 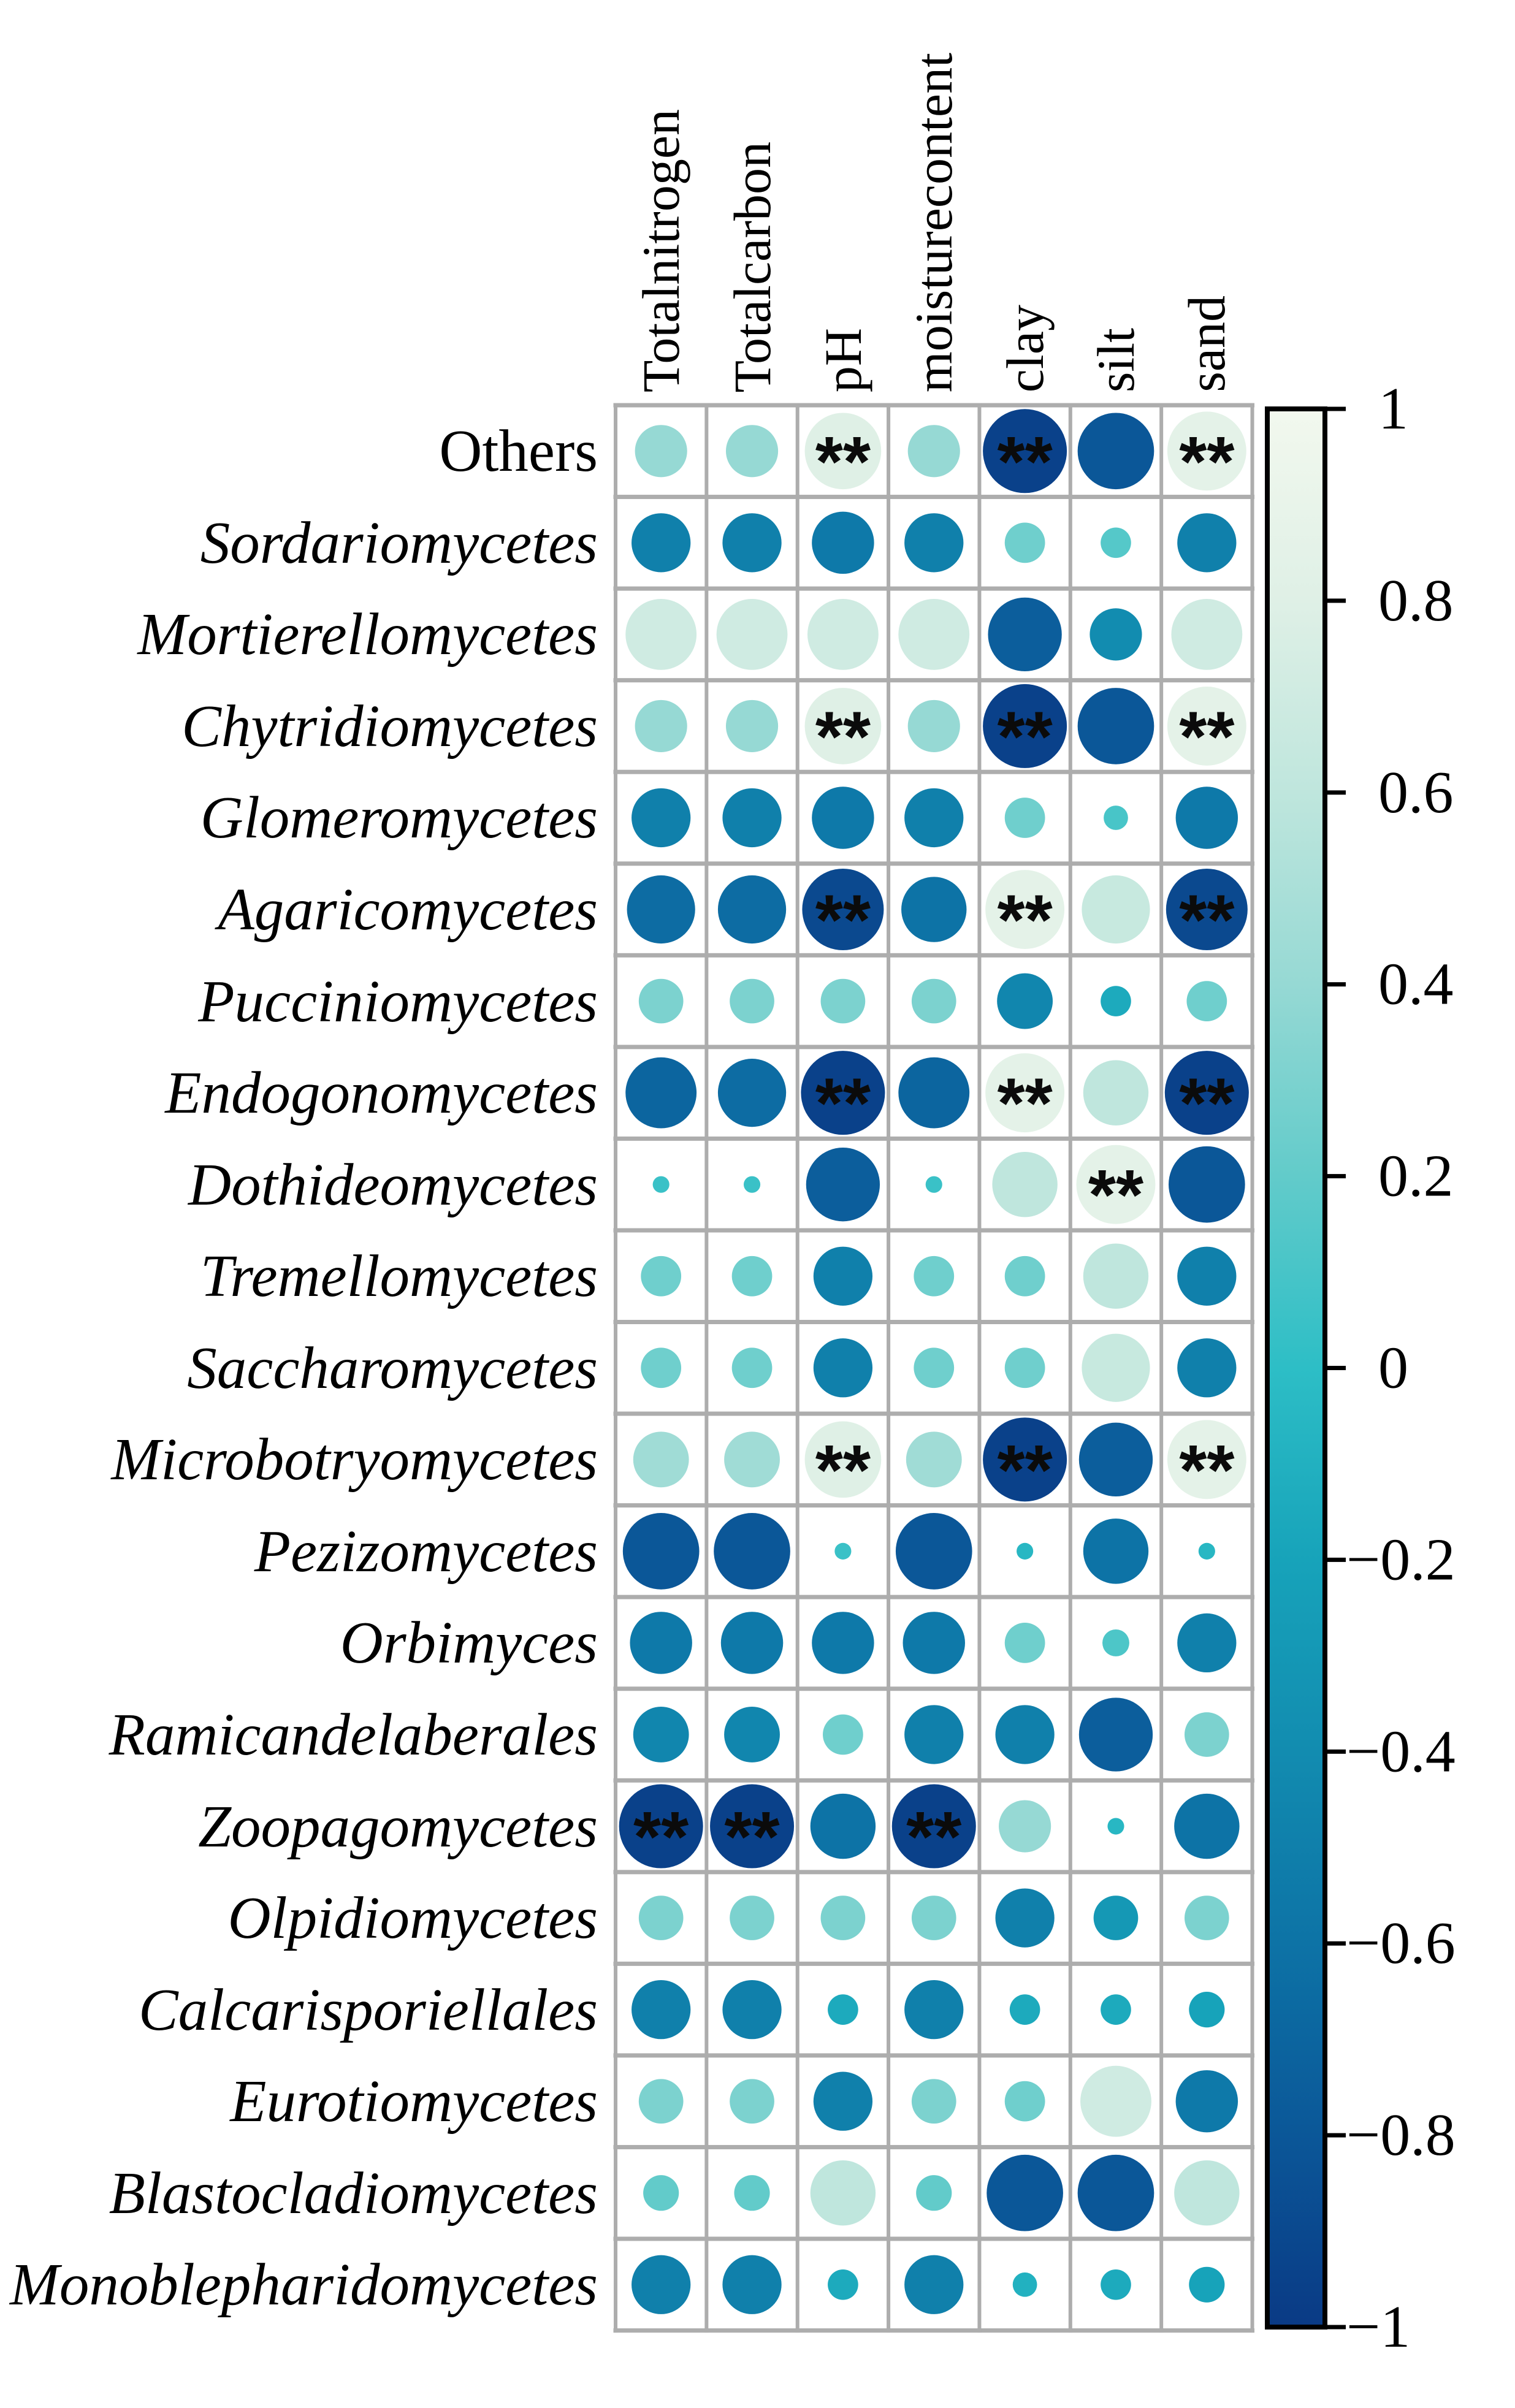 I want to click on correlation-dot-eurotiomycetes-sand, so click(x=1206, y=2101).